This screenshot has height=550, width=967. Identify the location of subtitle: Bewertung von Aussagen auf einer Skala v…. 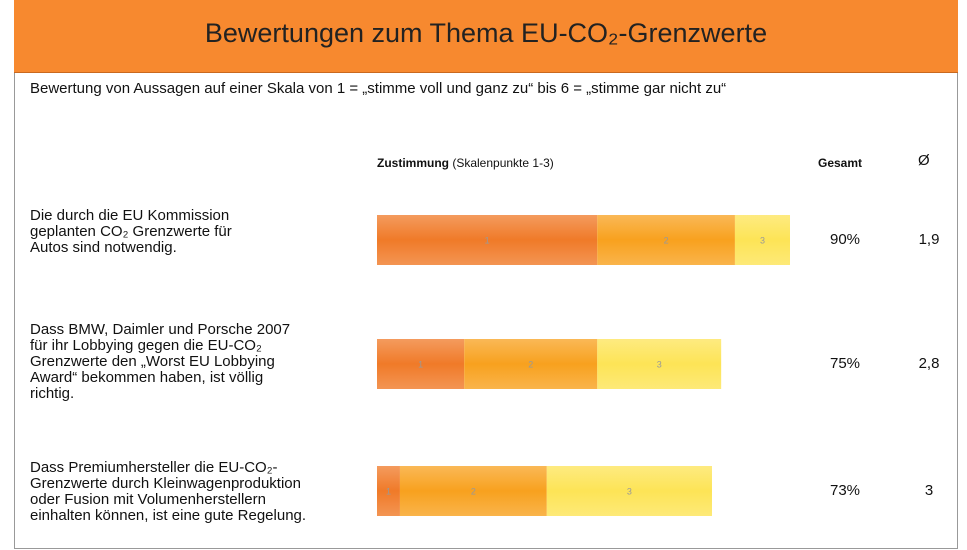
(378, 88).